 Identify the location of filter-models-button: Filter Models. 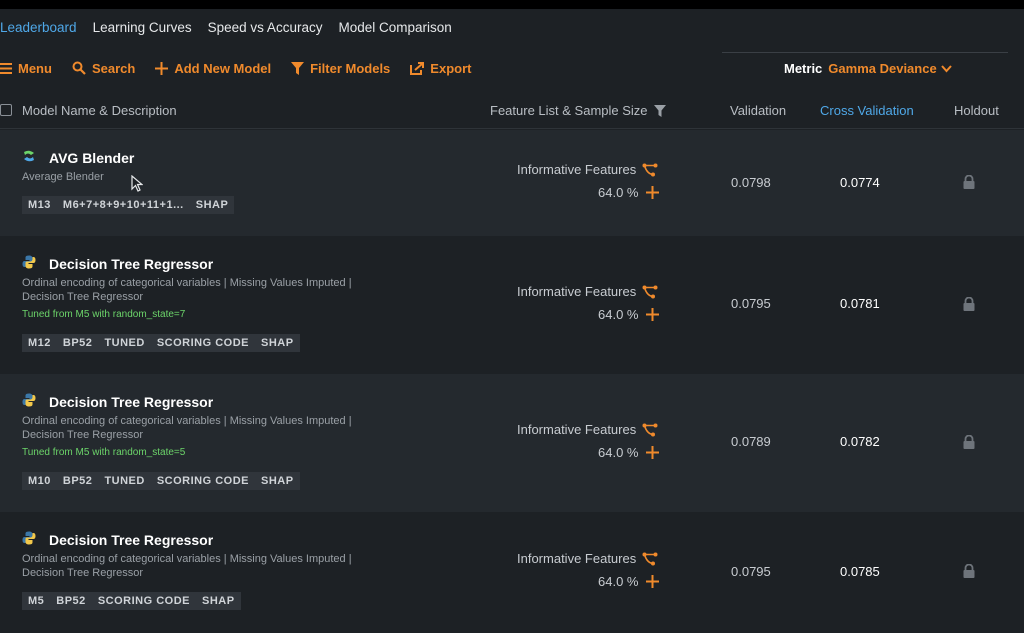
(340, 68).